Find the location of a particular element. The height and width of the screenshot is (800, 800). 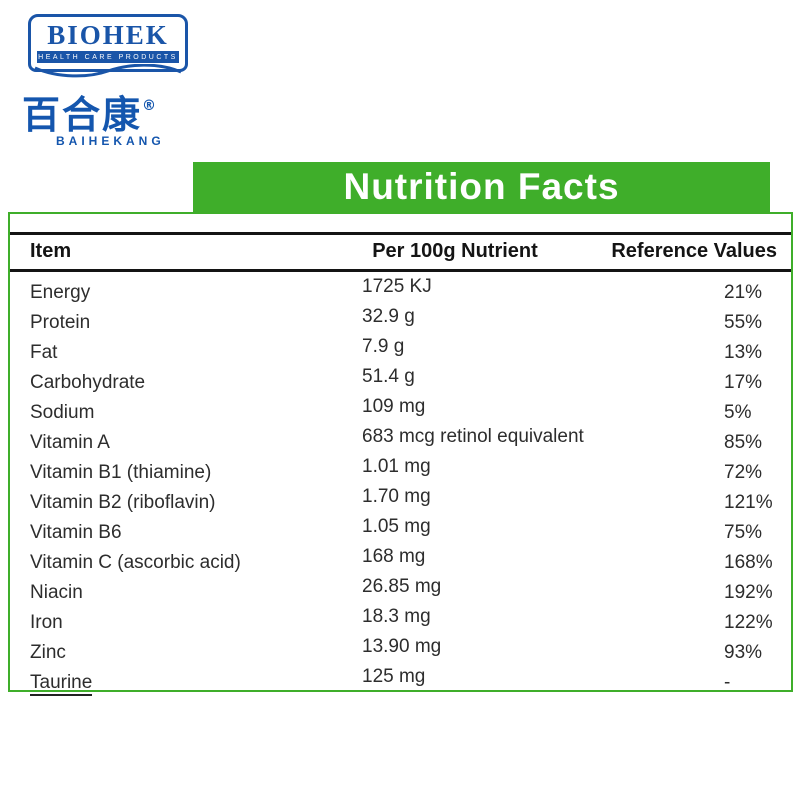

table-row: Niacin 26.85 mg 192% is located at coordinates (400, 592).